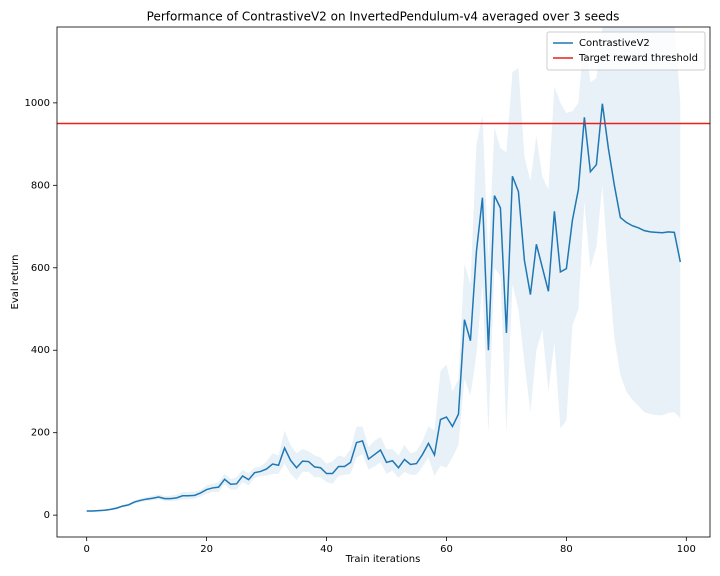 The height and width of the screenshot is (576, 720). What do you see at coordinates (37, 103) in the screenshot?
I see `y-tick-label: 1000` at bounding box center [37, 103].